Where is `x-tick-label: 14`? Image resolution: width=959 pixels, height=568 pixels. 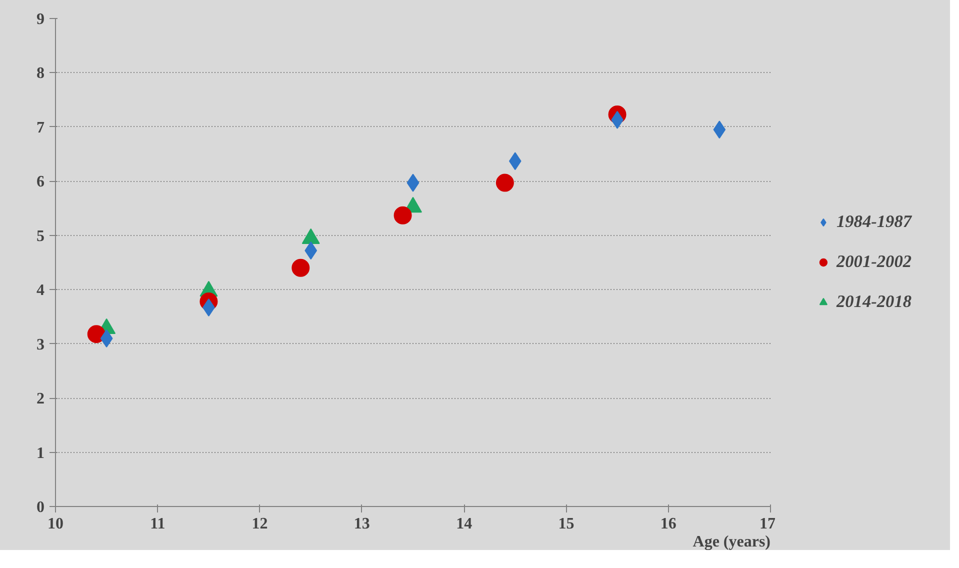
x-tick-label: 14 is located at coordinates (464, 524).